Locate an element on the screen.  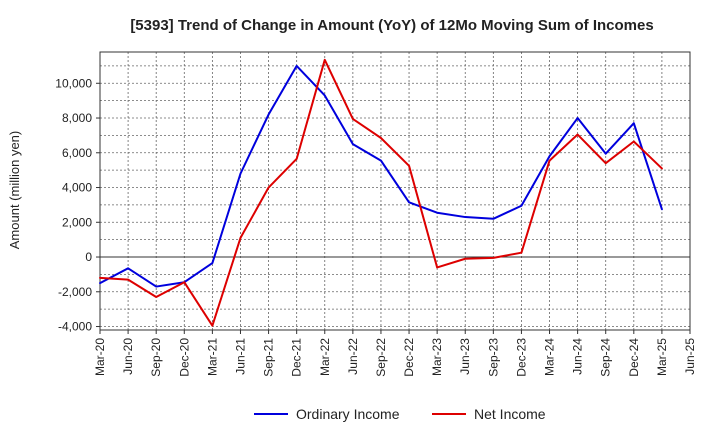
y-tick-label: -2,000 is located at coordinates (75, 292).